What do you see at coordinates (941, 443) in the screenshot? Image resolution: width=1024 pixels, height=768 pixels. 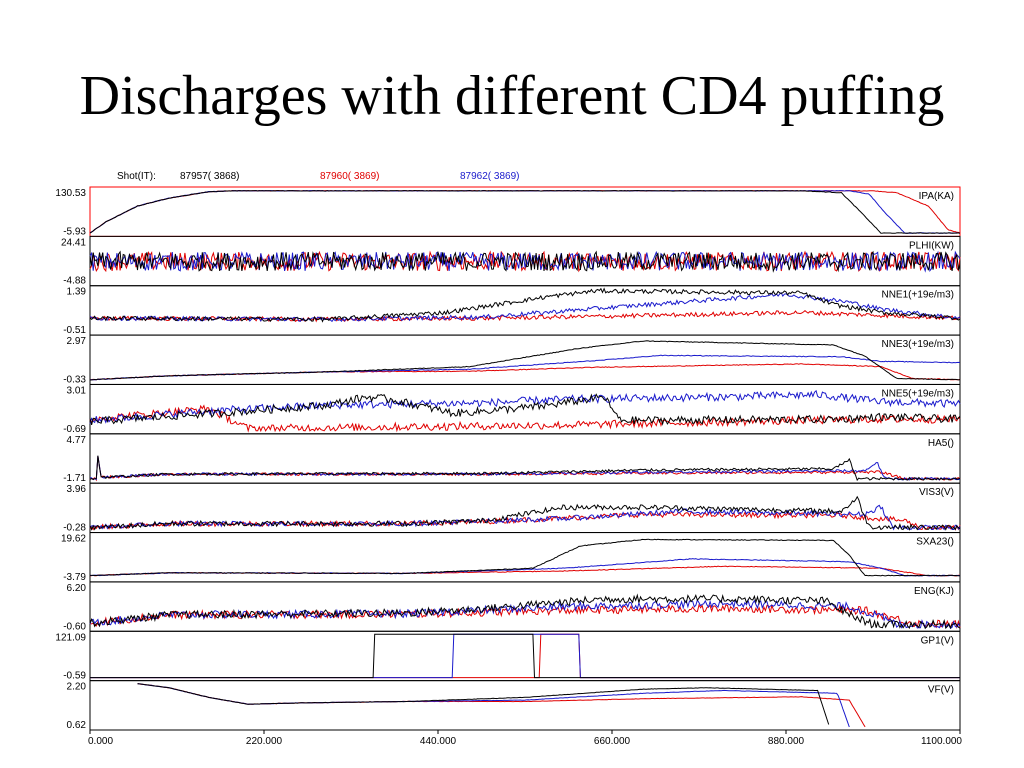 I see `panel-label-ha5: HA5()` at bounding box center [941, 443].